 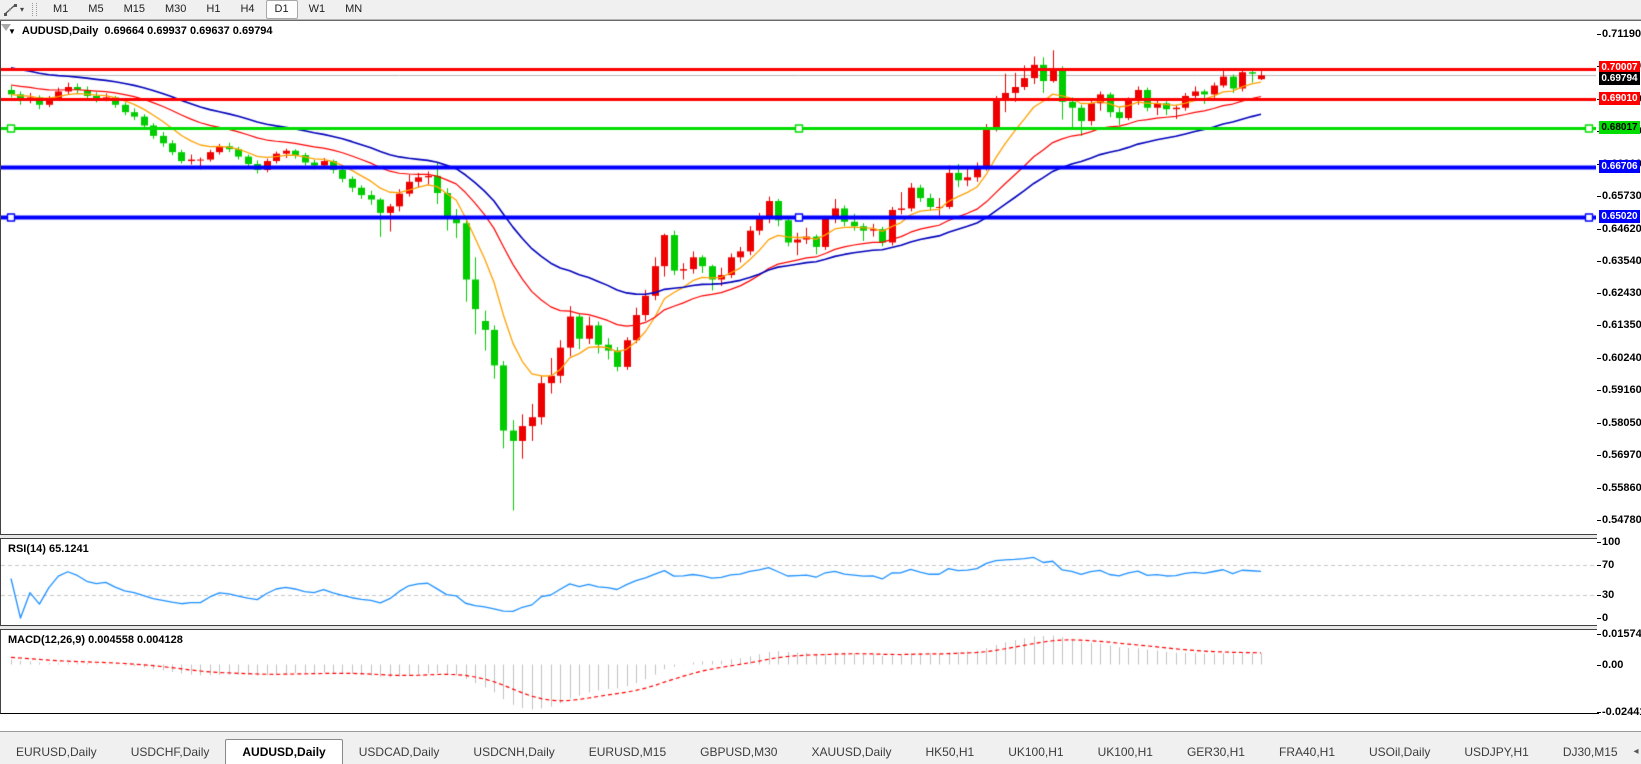 What do you see at coordinates (950, 752) in the screenshot?
I see `chart-tab-hk50-h1: HK50,H1` at bounding box center [950, 752].